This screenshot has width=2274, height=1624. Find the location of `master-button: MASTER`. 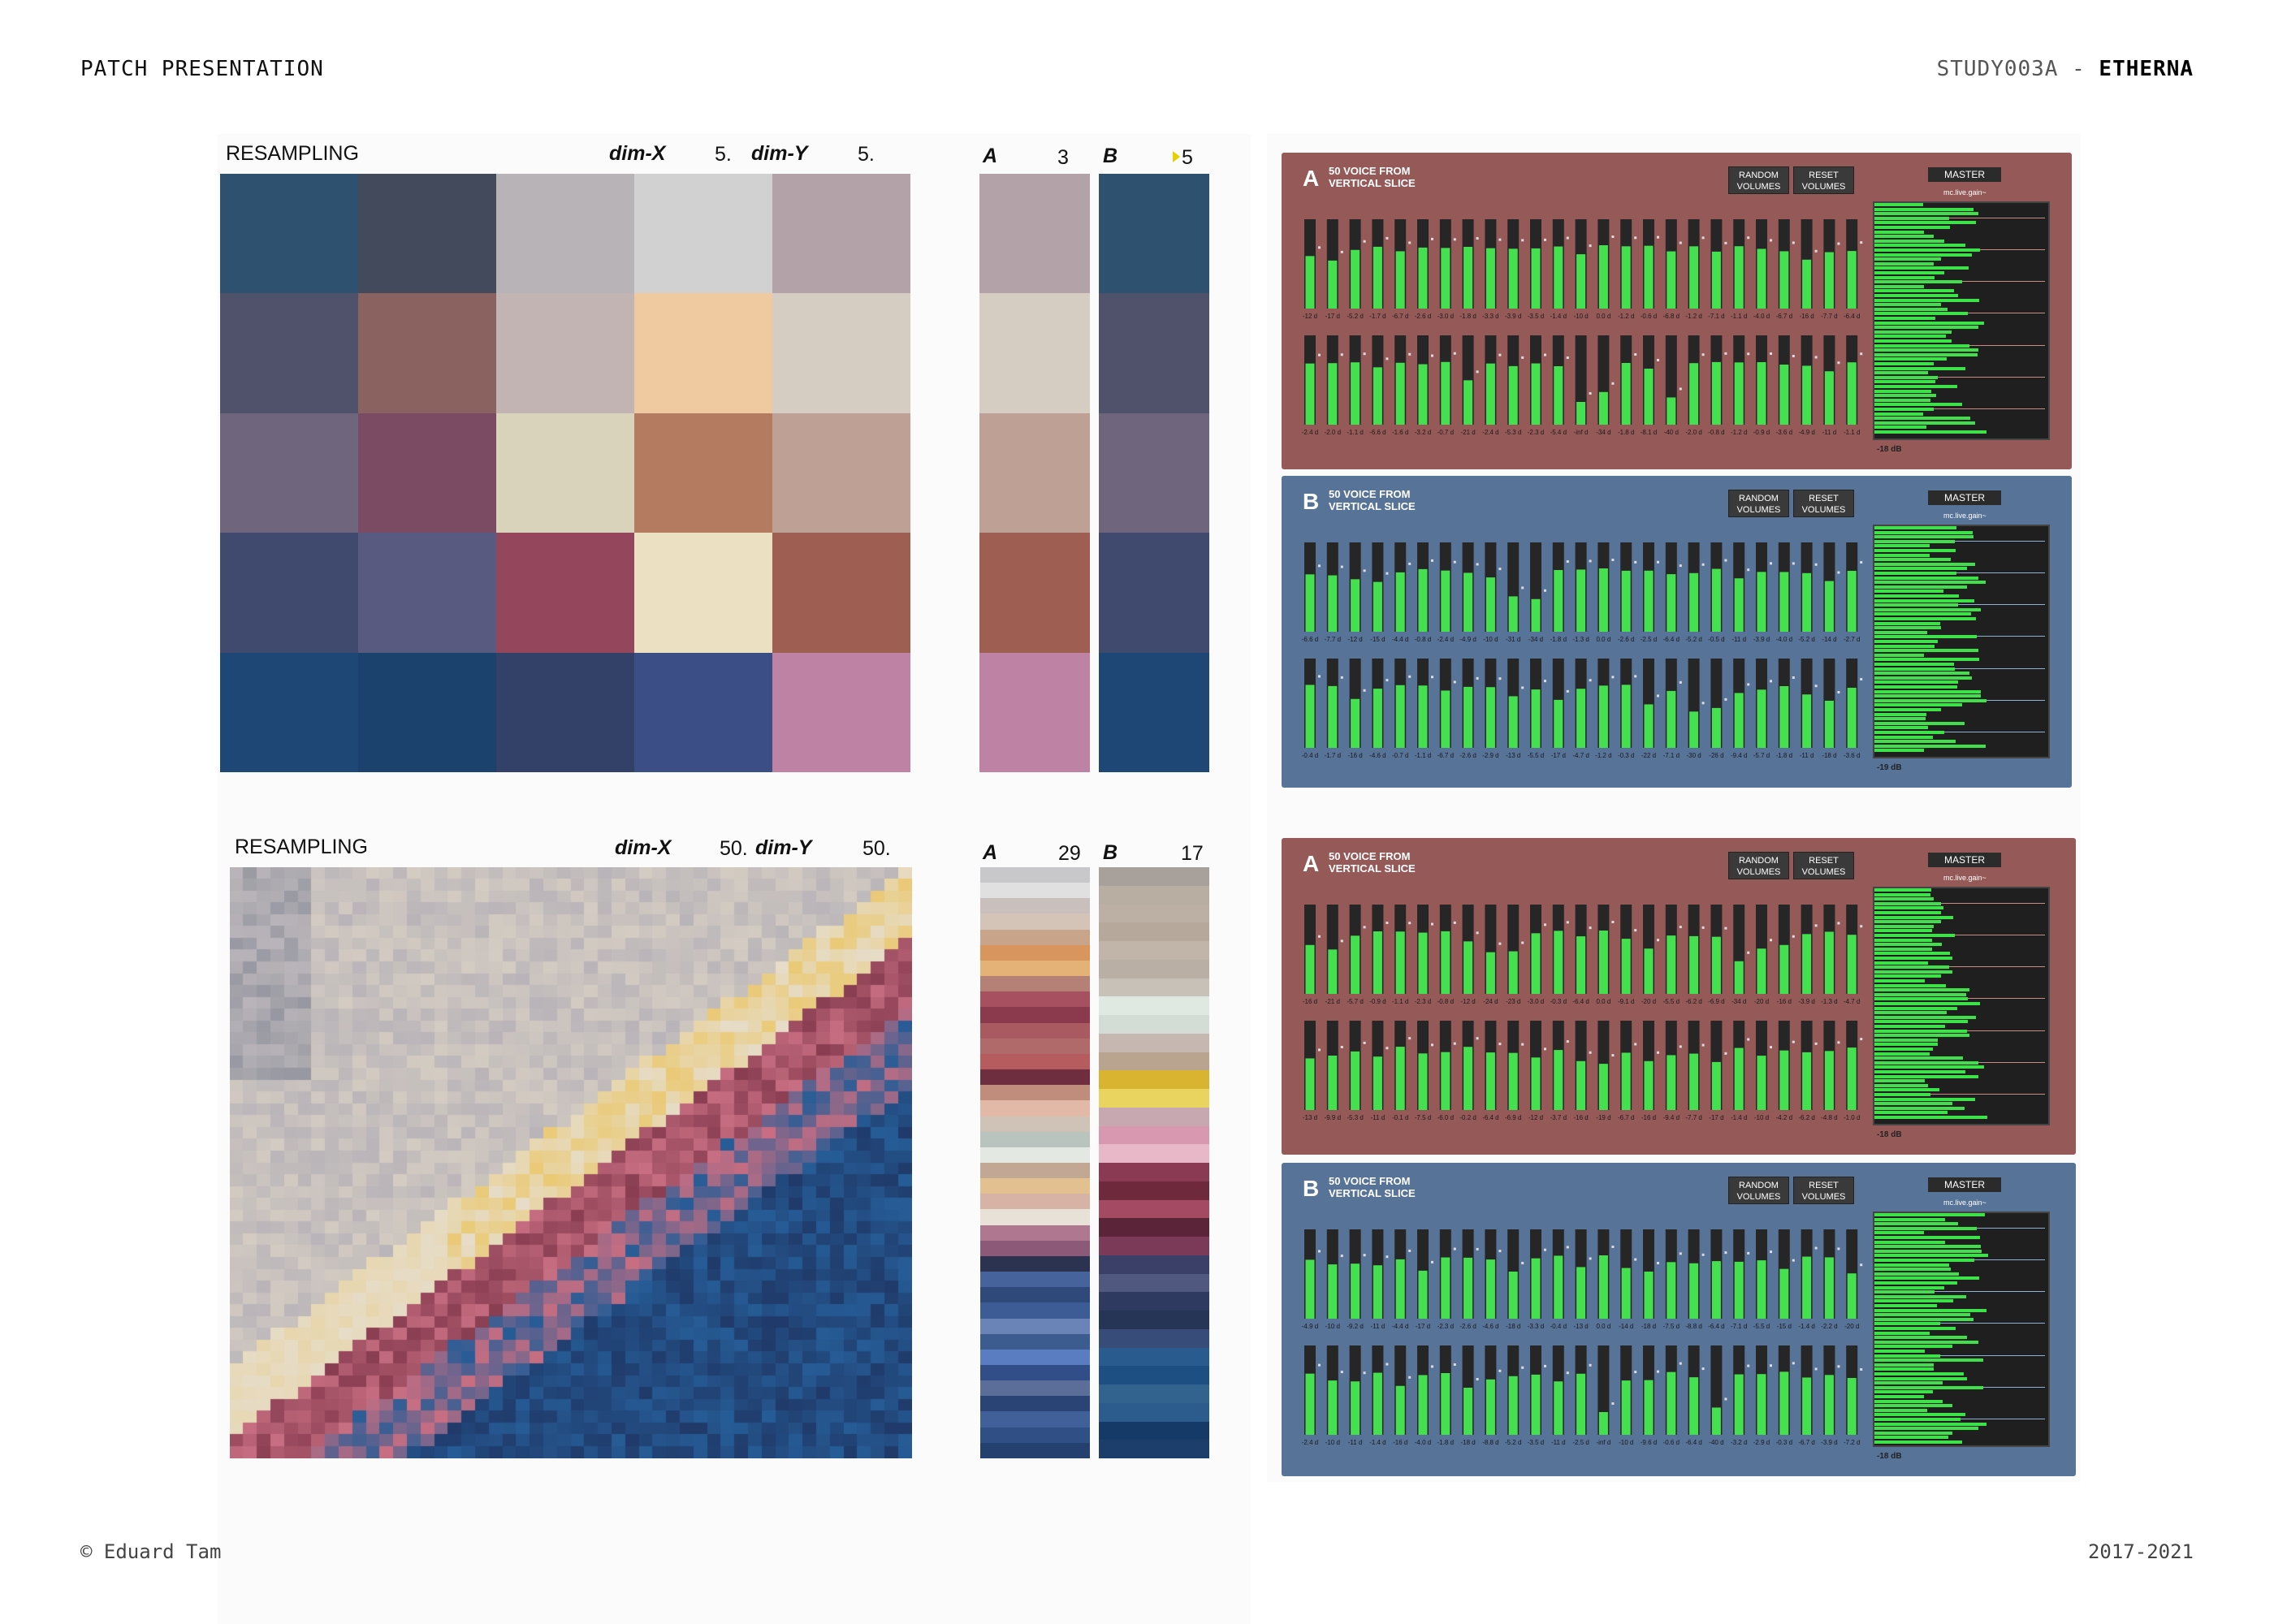

master-button: MASTER is located at coordinates (1964, 497).